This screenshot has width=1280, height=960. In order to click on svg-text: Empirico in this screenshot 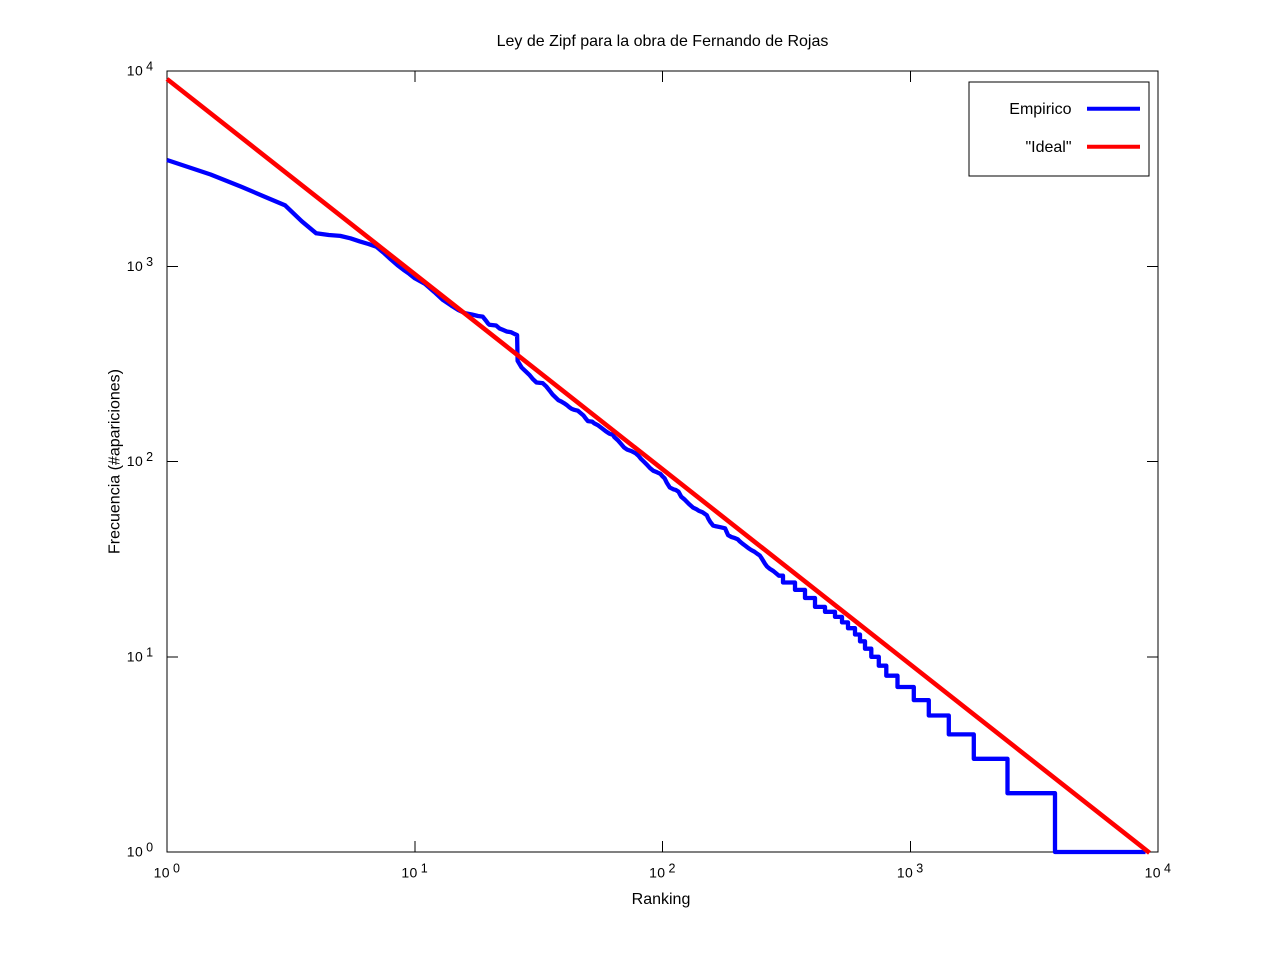, I will do `click(1040, 109)`.